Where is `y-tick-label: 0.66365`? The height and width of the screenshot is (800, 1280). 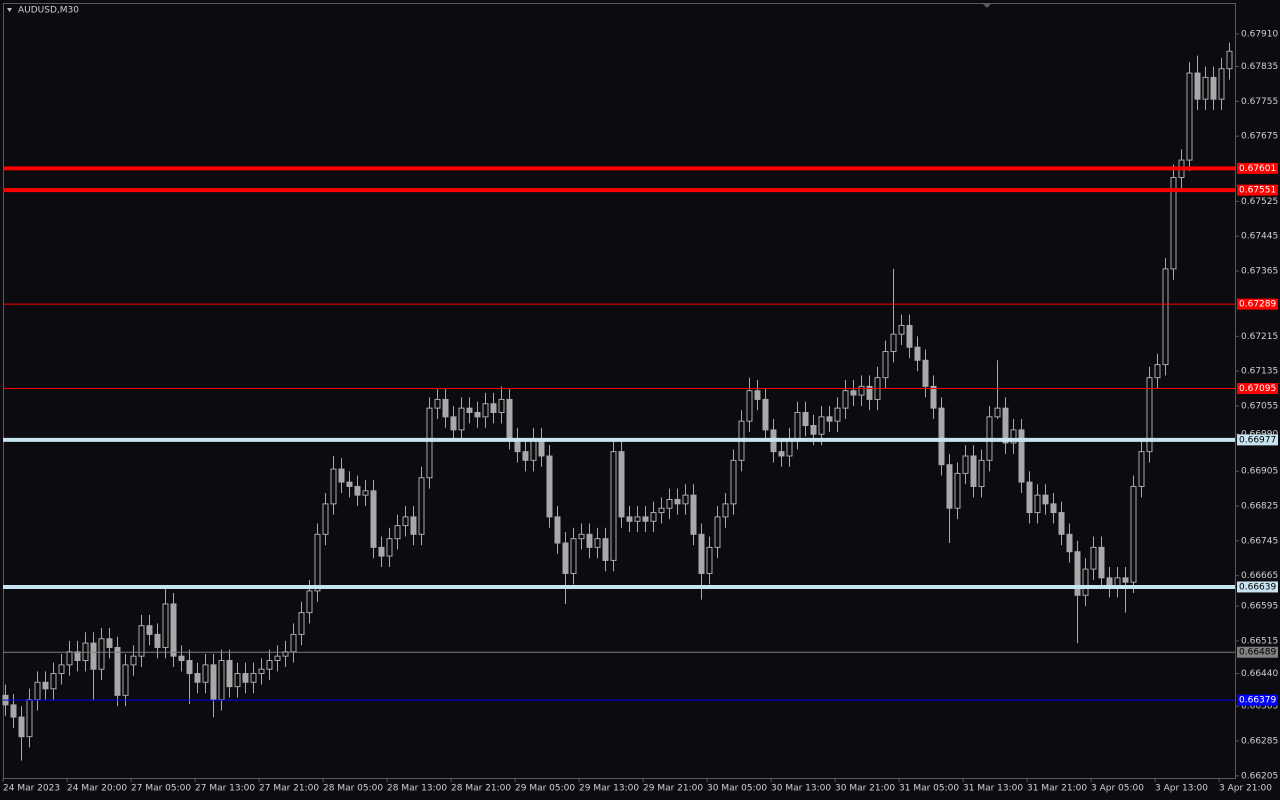
y-tick-label: 0.66365 is located at coordinates (1259, 707).